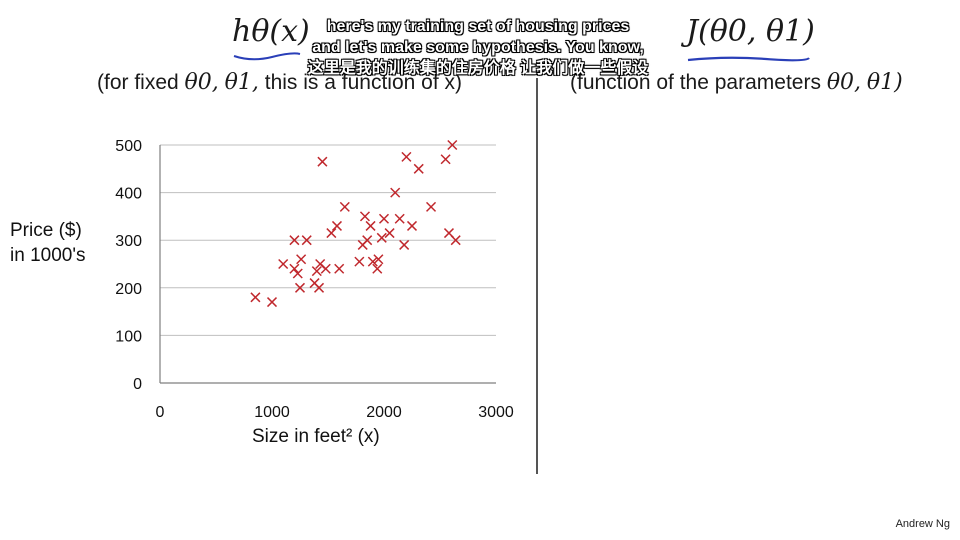 The height and width of the screenshot is (540, 960). What do you see at coordinates (160, 412) in the screenshot?
I see `x-tick-label: 0` at bounding box center [160, 412].